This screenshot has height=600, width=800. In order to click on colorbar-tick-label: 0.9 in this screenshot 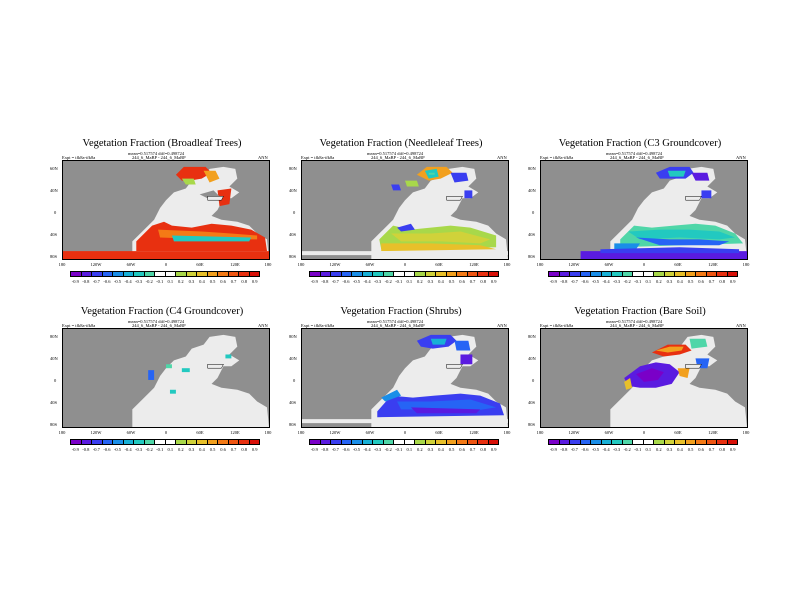, I will do `click(254, 449)`.